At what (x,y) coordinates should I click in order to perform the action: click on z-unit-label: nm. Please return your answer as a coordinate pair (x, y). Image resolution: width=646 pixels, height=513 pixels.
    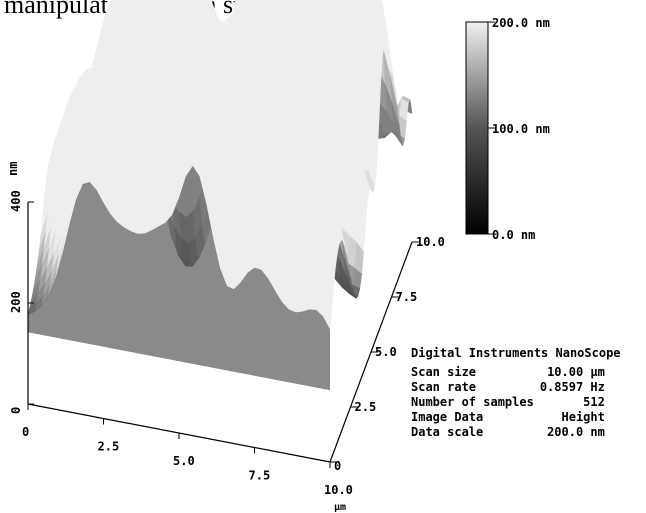
    Looking at the image, I should click on (13, 169).